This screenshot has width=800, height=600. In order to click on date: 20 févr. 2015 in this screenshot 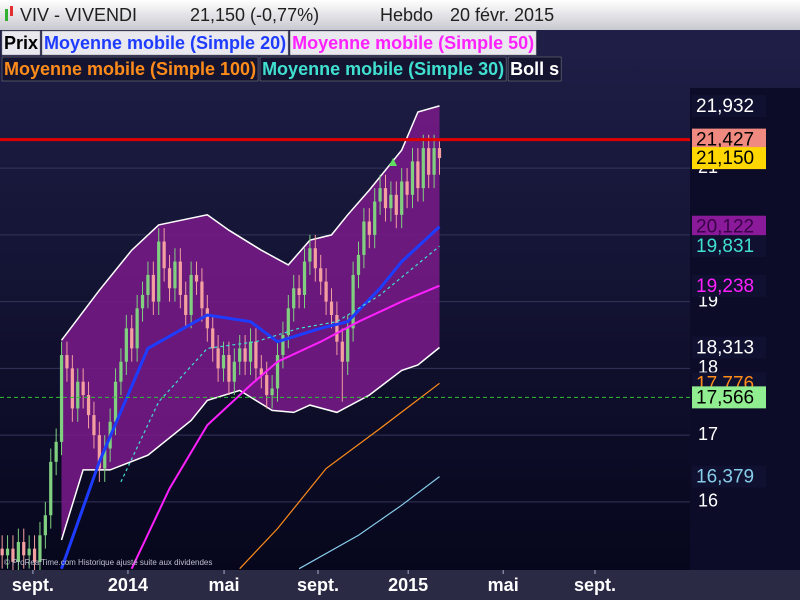, I will do `click(502, 15)`.